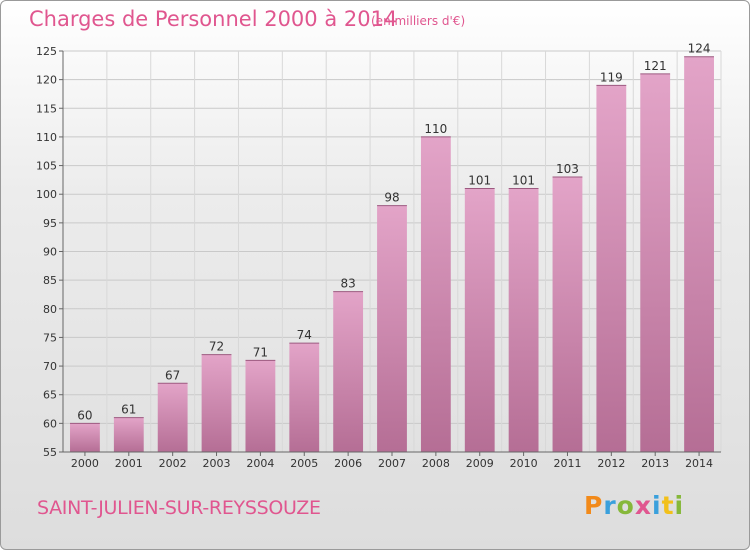 This screenshot has height=550, width=750. I want to click on data-label-2011: 103, so click(567, 169).